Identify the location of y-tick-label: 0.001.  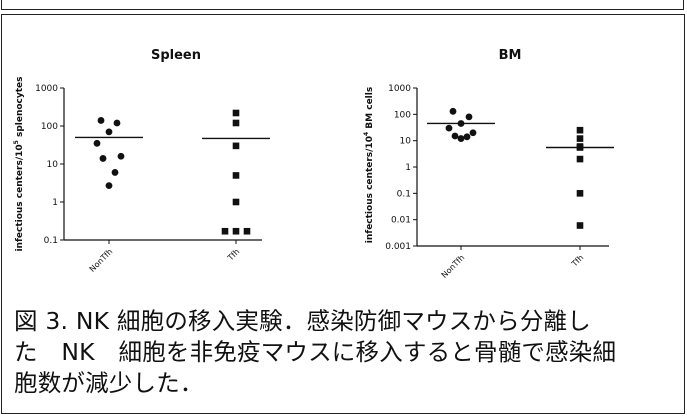
(398, 247).